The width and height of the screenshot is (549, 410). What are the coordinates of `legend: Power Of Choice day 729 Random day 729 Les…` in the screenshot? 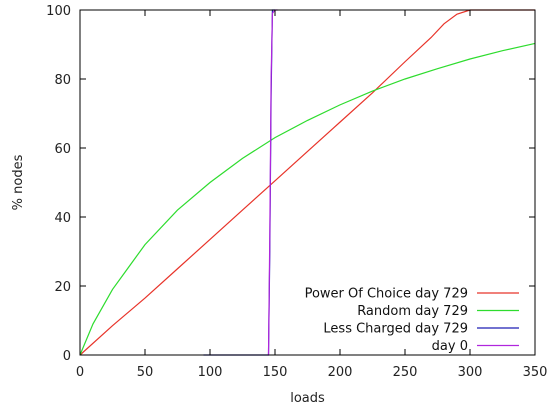 It's located at (412, 320).